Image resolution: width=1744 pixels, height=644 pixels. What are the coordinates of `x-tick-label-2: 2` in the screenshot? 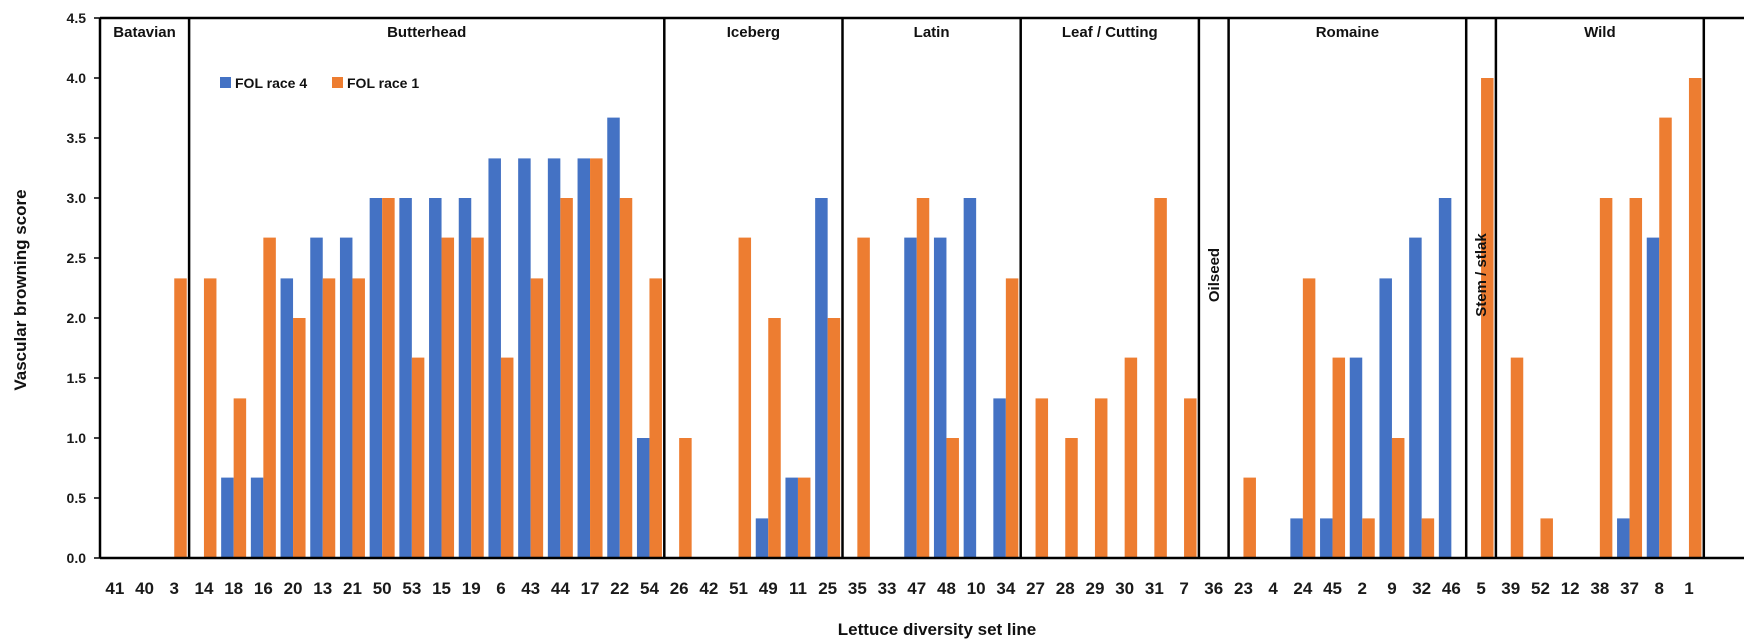 It's located at (1362, 588).